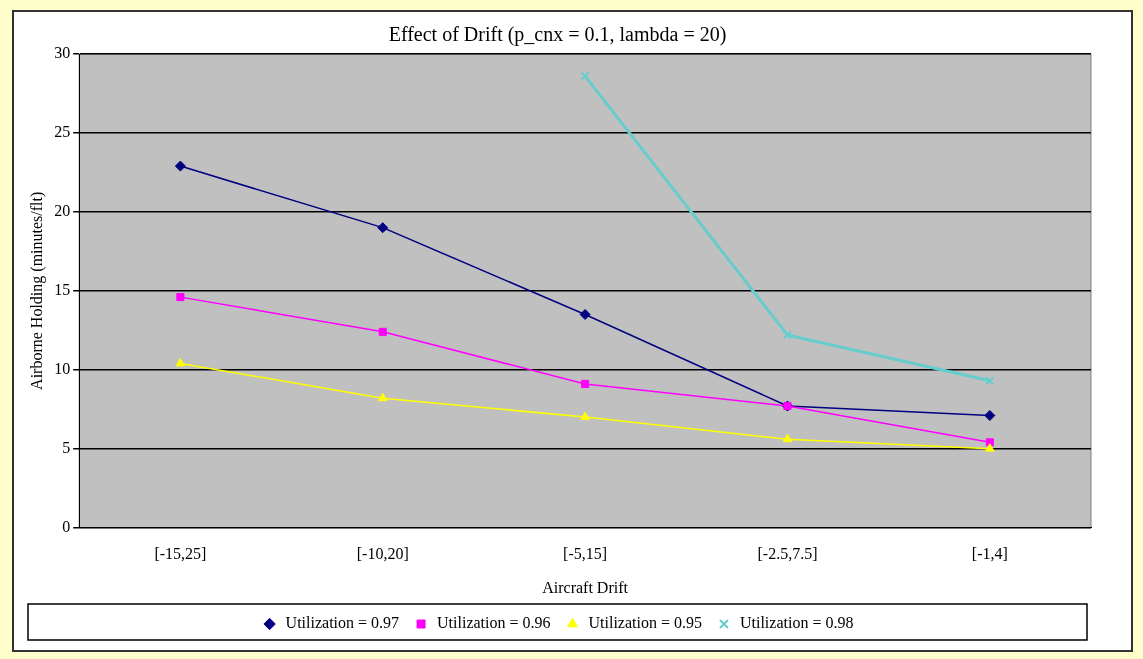 The height and width of the screenshot is (659, 1143). Describe the element at coordinates (180, 554) in the screenshot. I see `x-tick-label: [-15,25]` at that location.